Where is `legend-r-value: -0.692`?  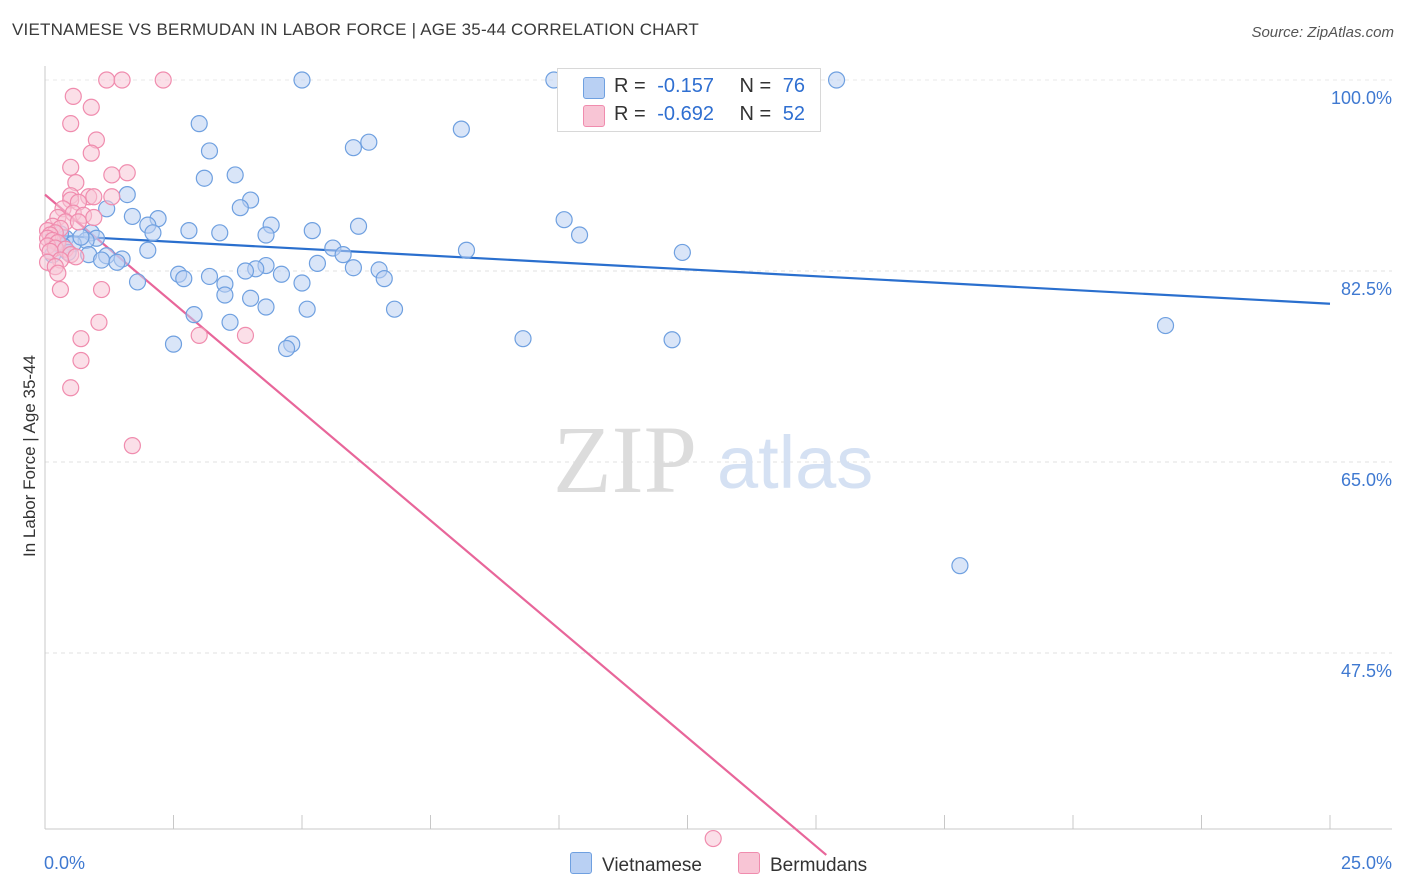 legend-r-value: -0.692 is located at coordinates (685, 114).